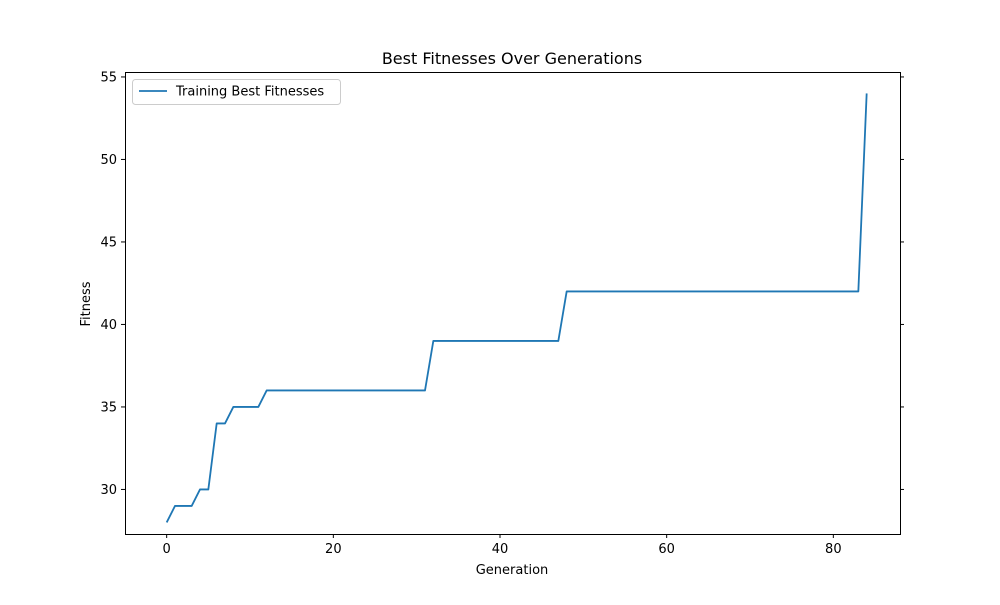 This screenshot has height=605, width=1000. What do you see at coordinates (333, 549) in the screenshot?
I see `x-tick-label: 20` at bounding box center [333, 549].